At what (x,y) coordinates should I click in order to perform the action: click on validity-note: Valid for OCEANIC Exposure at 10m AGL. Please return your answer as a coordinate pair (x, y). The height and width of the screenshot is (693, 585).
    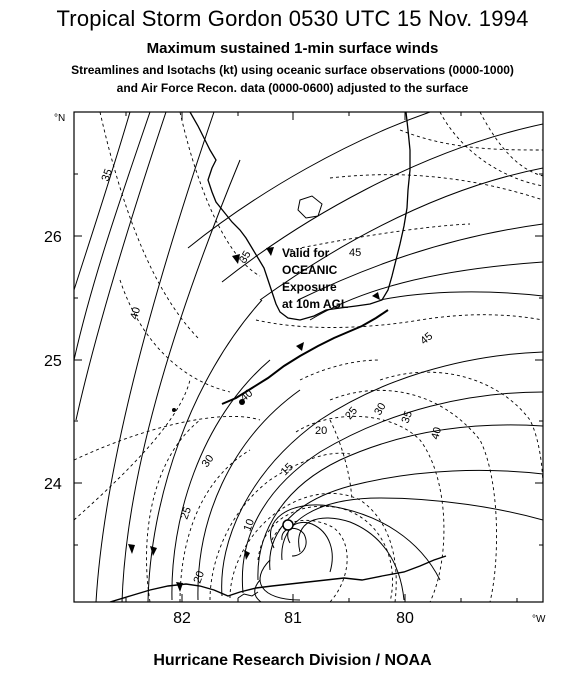
    Looking at the image, I should click on (315, 278).